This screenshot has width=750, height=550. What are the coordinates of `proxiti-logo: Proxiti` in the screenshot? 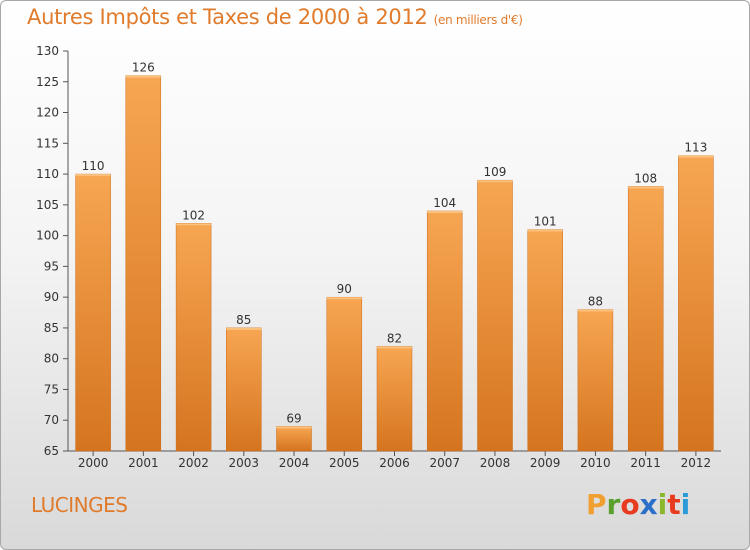 It's located at (638, 504).